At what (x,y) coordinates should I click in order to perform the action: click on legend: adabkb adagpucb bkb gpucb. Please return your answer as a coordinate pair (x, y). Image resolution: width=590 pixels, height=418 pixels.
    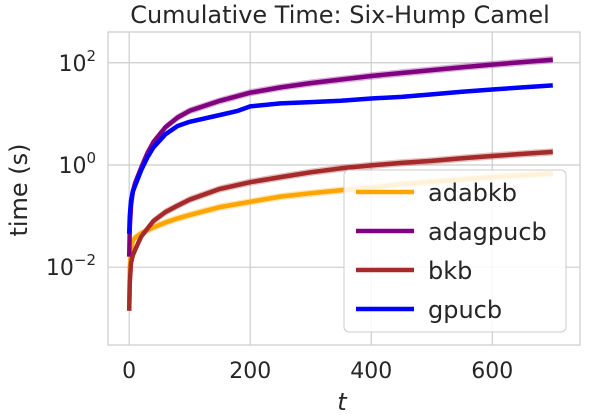
    Looking at the image, I should click on (455, 251).